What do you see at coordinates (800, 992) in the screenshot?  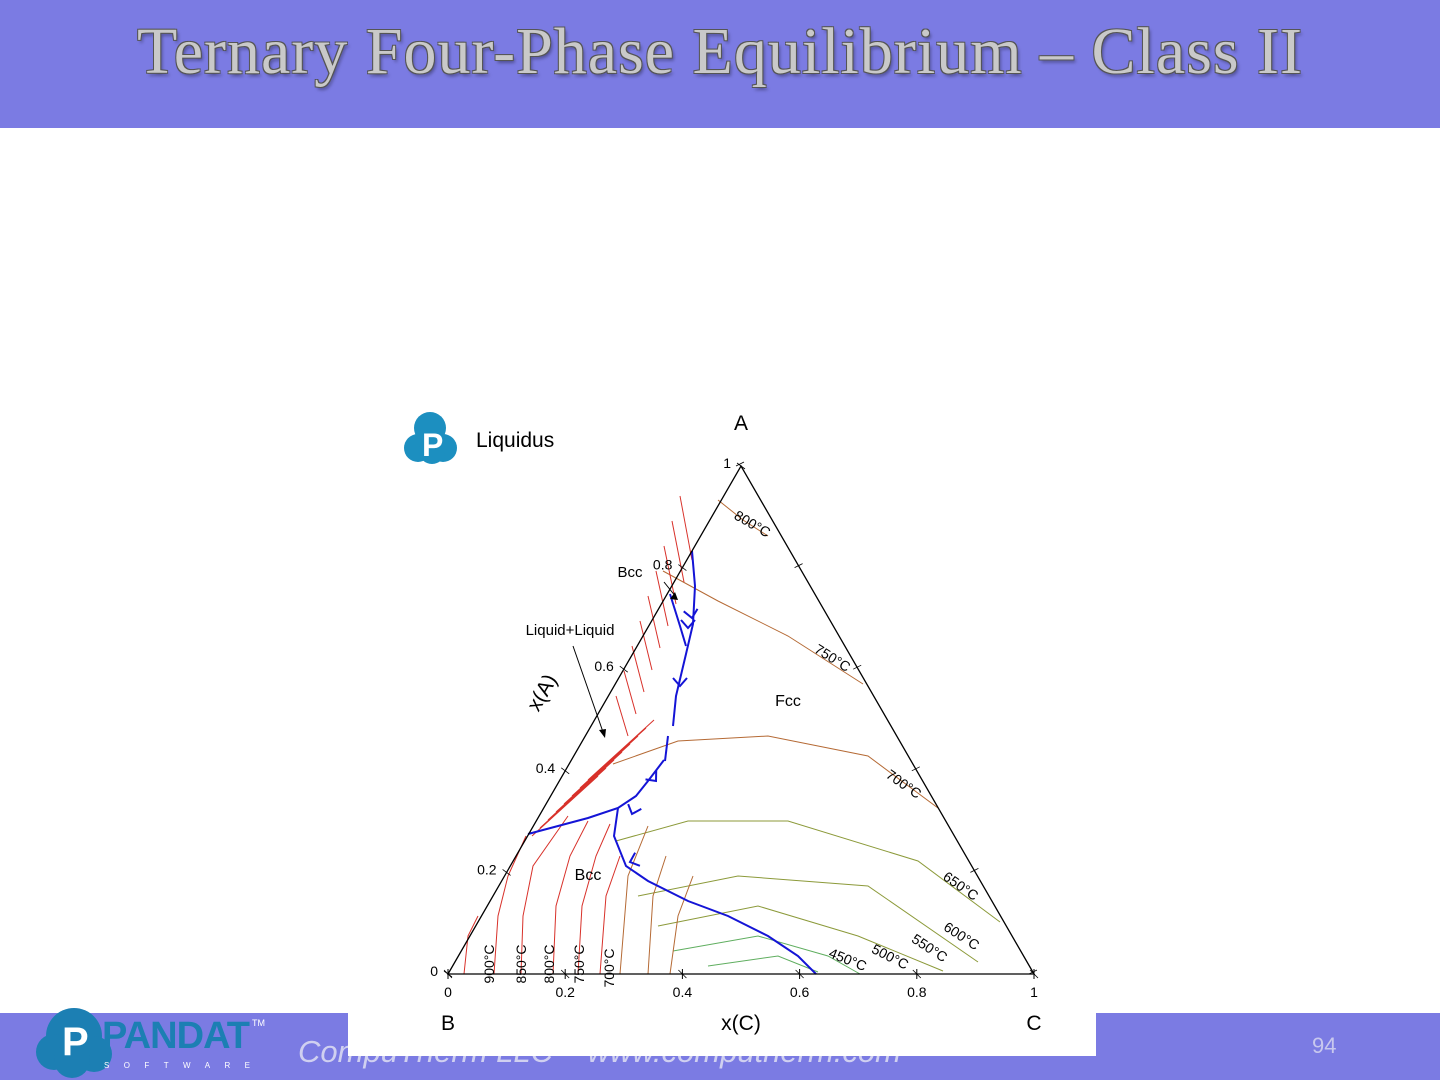 I see `x-tick-label: 0.6` at bounding box center [800, 992].